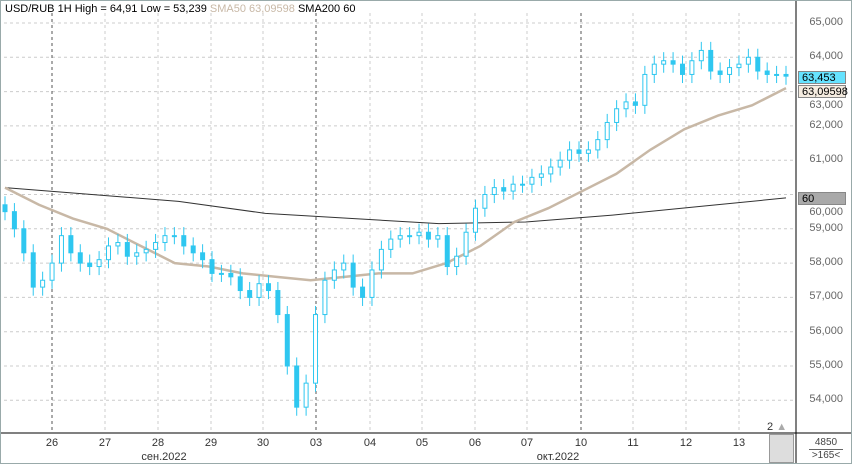 This screenshot has width=852, height=464. I want to click on zoom-level: >165<, so click(826, 455).